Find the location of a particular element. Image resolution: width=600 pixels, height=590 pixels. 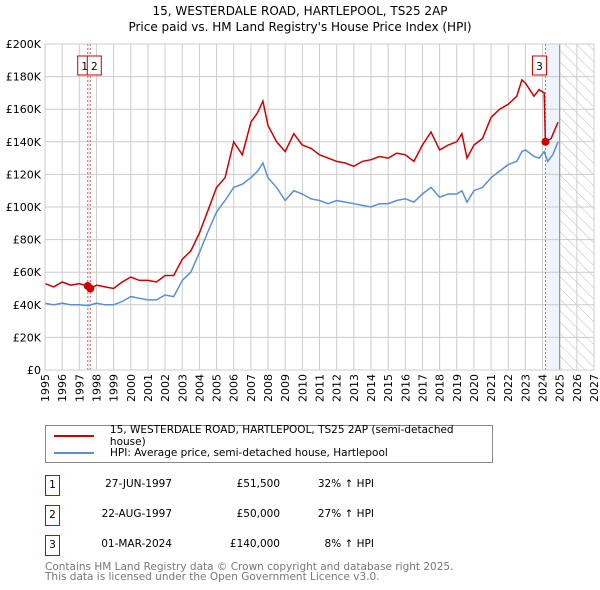

y-tick-label: £120K is located at coordinates (24, 174).